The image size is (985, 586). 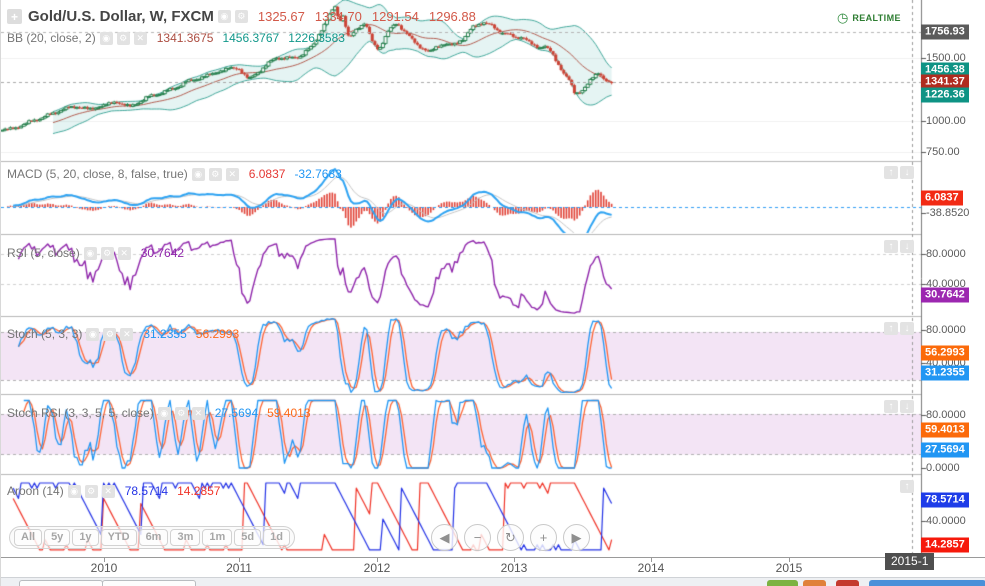 What do you see at coordinates (946, 121) in the screenshot?
I see `price-scale-label: 1000.00` at bounding box center [946, 121].